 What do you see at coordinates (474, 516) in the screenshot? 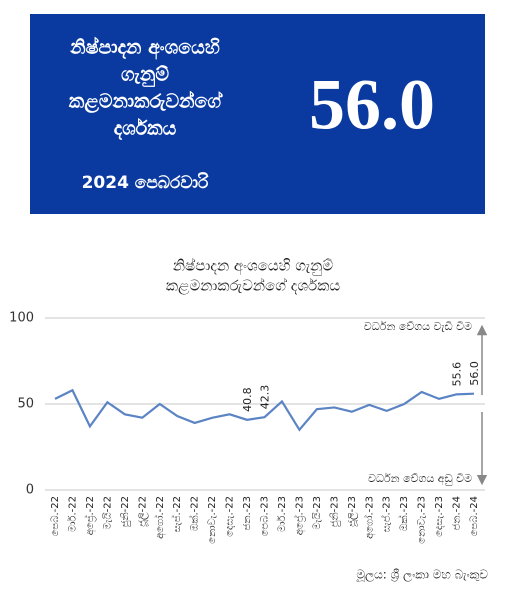
I see `x-tick-label: පෙබ.-24` at bounding box center [474, 516].